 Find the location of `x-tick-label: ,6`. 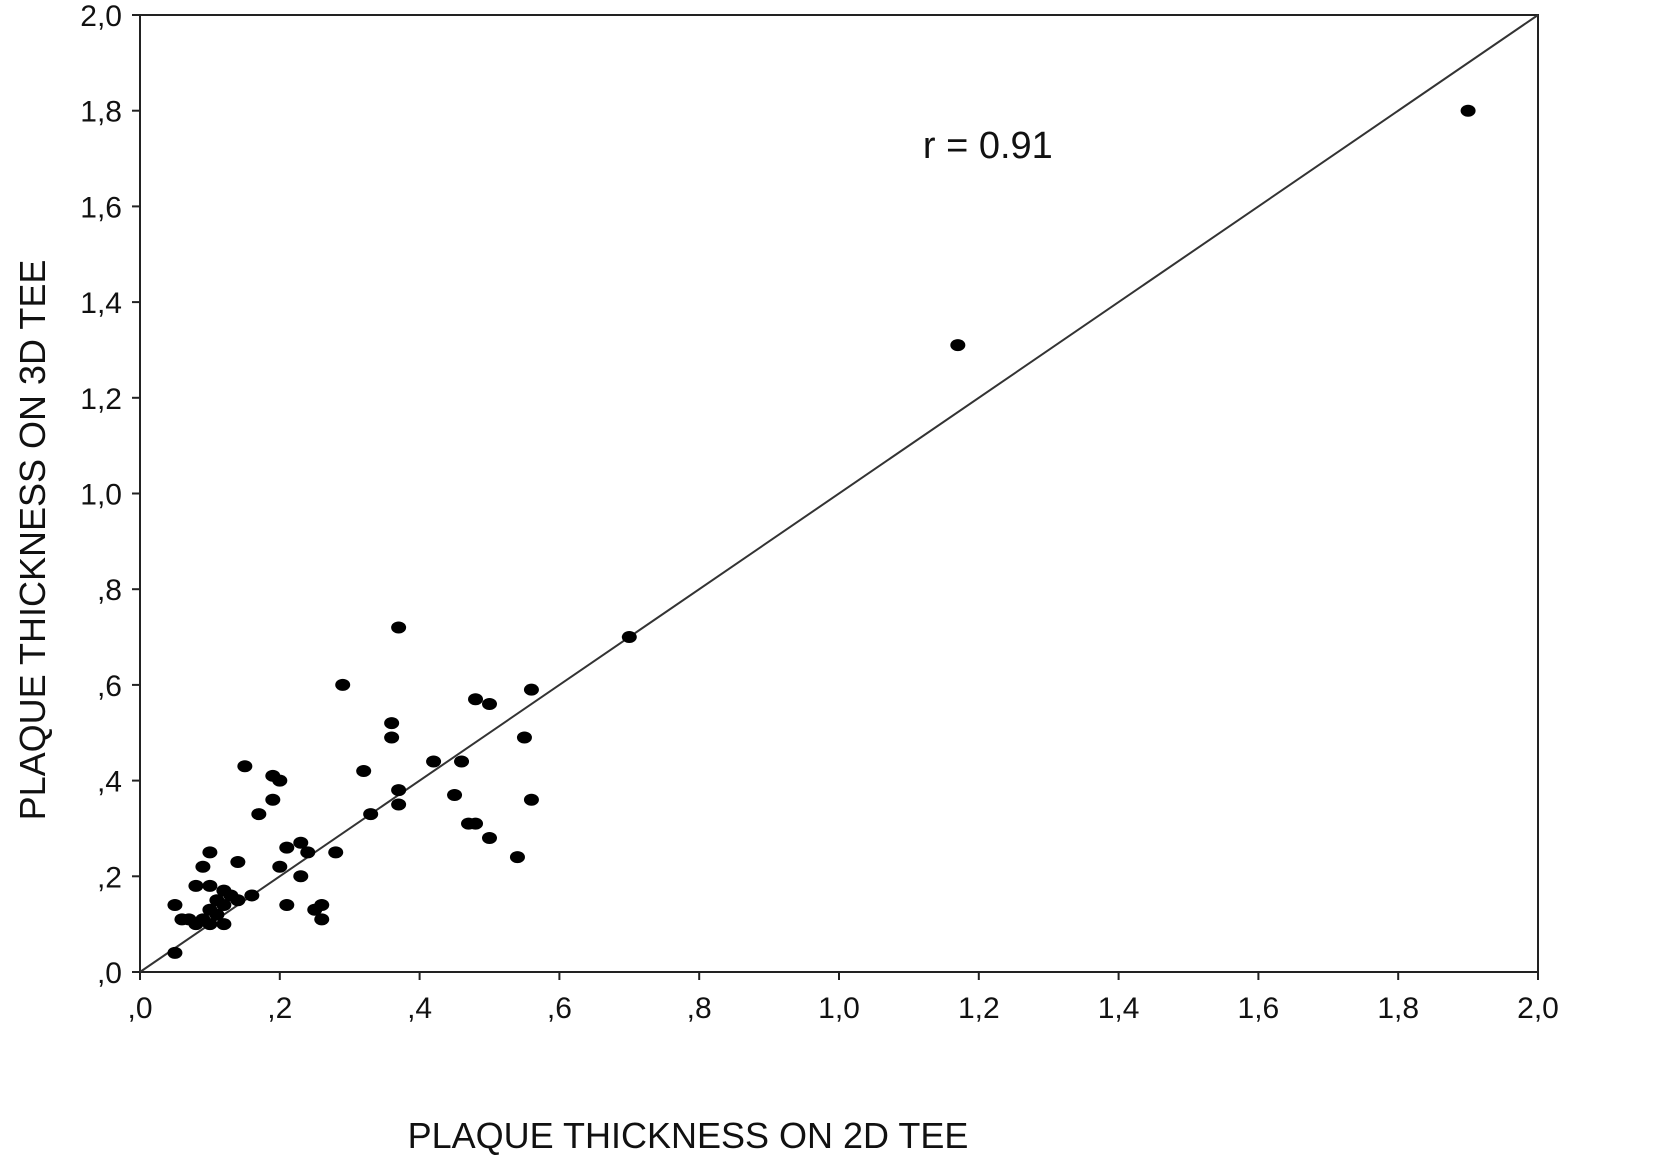

x-tick-label: ,6 is located at coordinates (559, 1008).